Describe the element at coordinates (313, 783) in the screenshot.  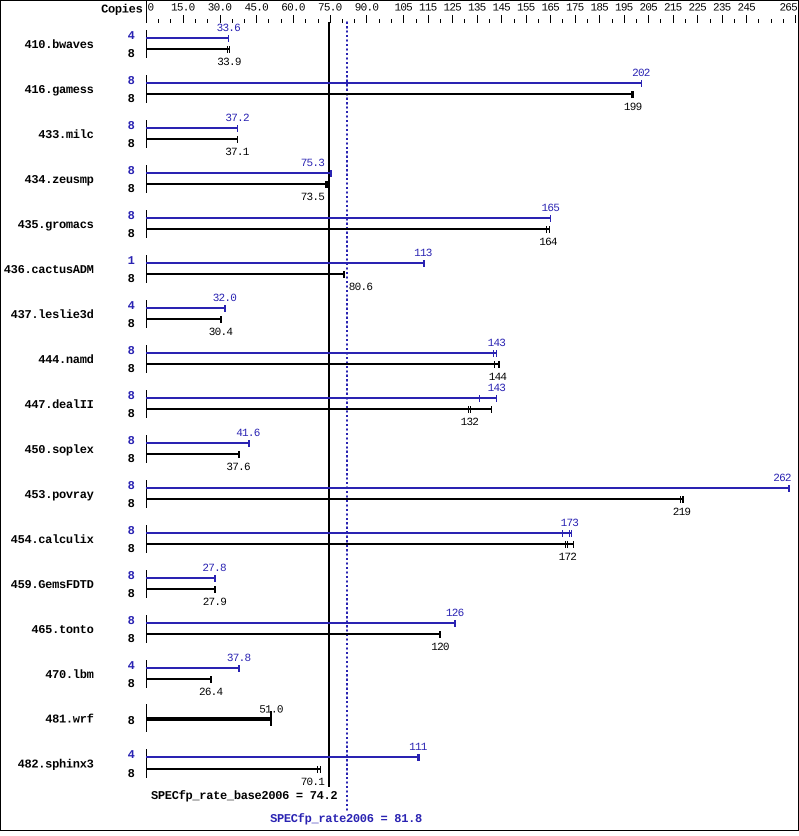
I see `svg-text: 70.1` at that location.